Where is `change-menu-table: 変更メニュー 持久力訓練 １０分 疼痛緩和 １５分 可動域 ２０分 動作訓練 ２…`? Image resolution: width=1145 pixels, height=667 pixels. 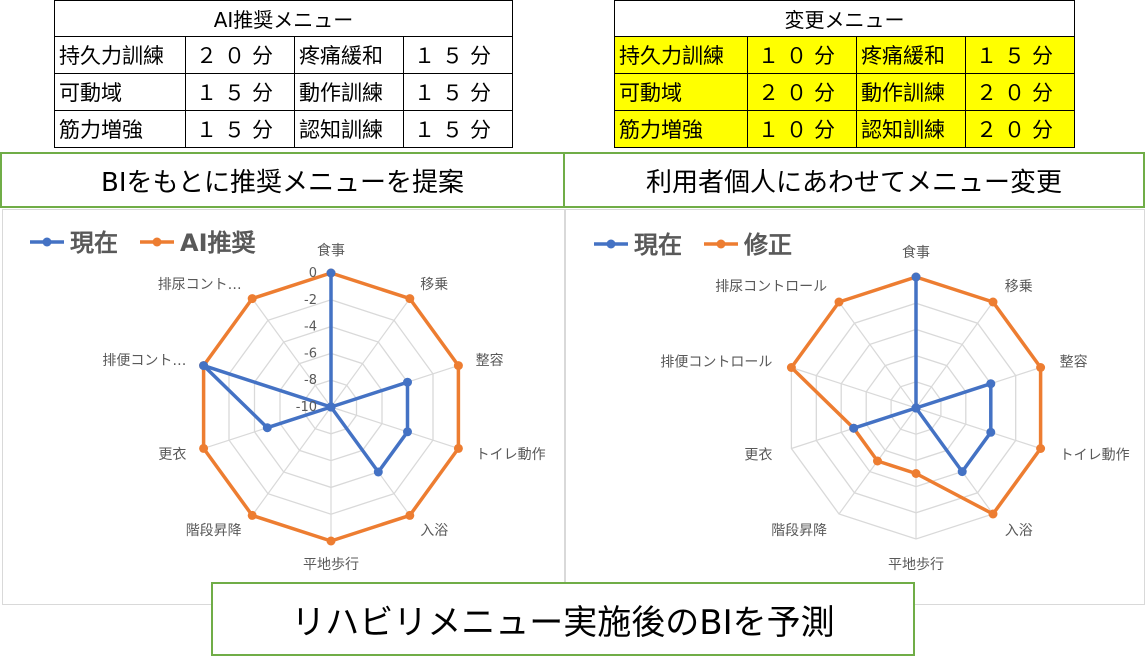 change-menu-table: 変更メニュー 持久力訓練 １０分 疼痛緩和 １５分 可動域 ２０分 動作訓練 ２… is located at coordinates (844, 74).